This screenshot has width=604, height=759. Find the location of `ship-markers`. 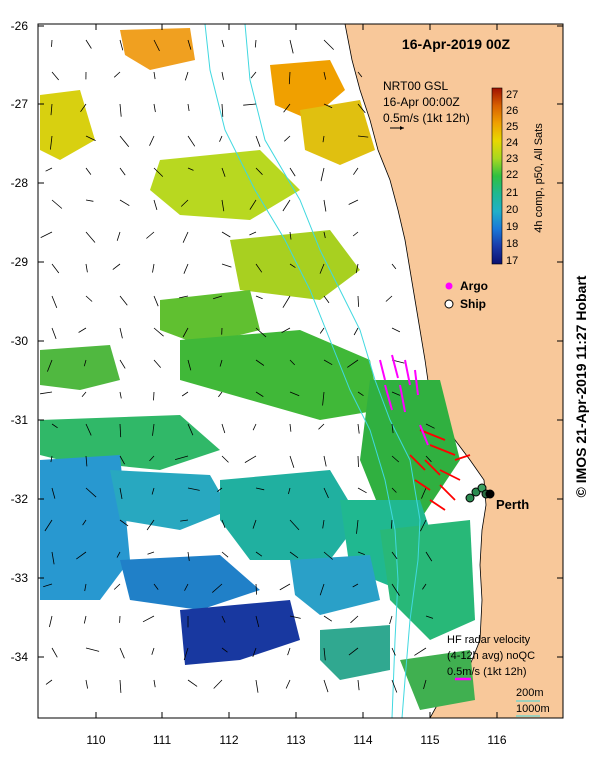

ship-markers is located at coordinates (480, 493).